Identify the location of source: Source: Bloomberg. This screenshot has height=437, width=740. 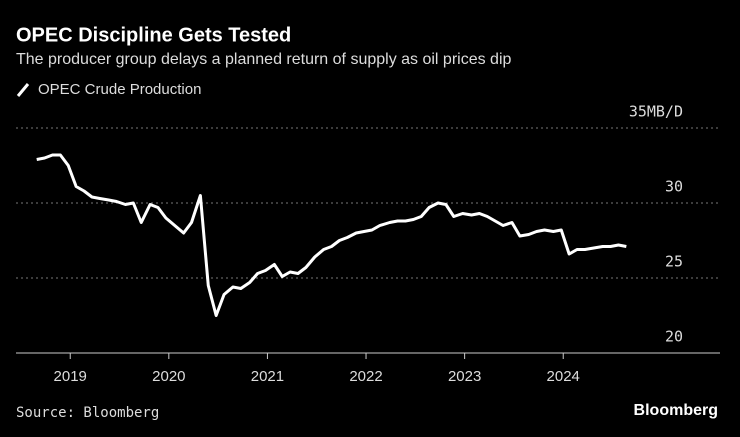
(87, 413).